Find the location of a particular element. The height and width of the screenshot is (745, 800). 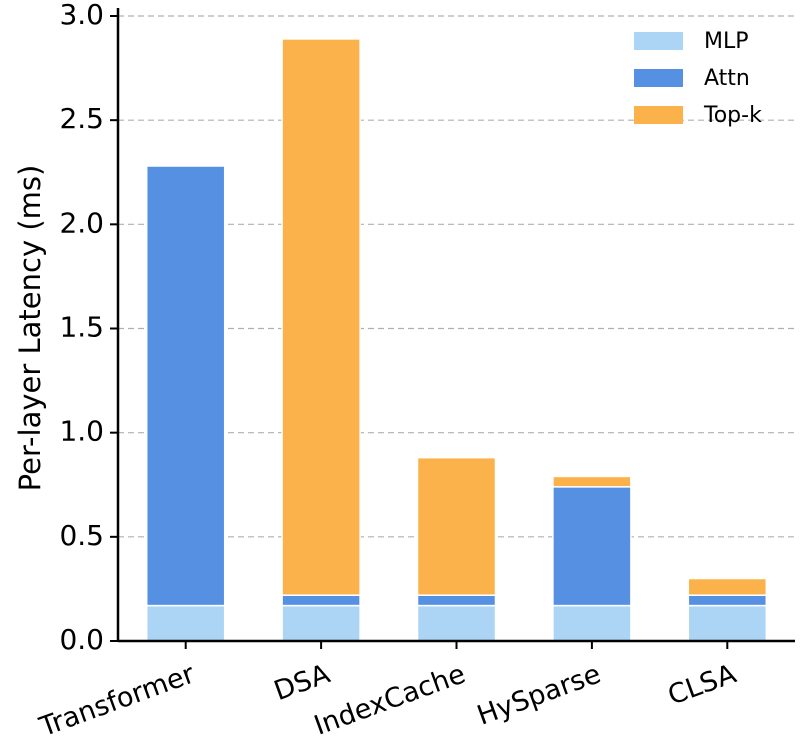

x-tick-label: CLSA is located at coordinates (702, 684).